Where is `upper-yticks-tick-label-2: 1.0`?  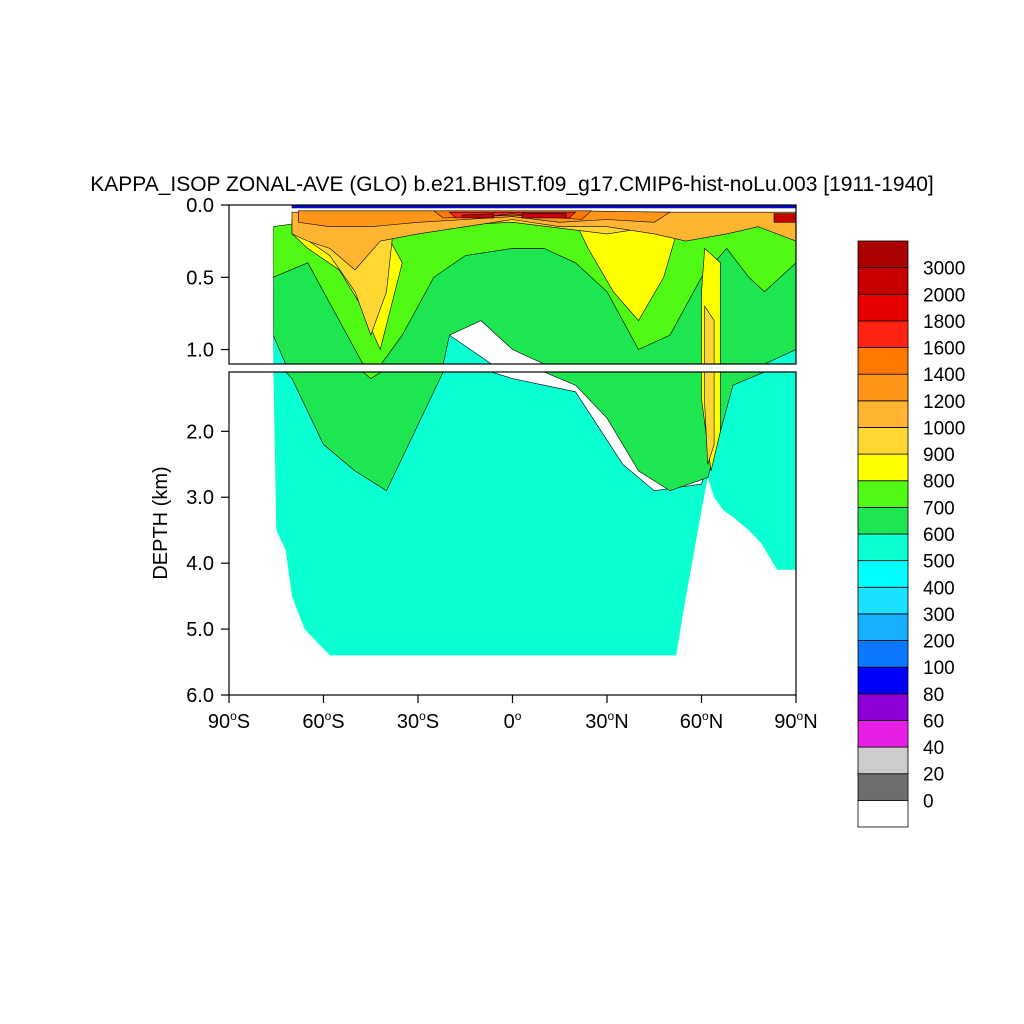
upper-yticks-tick-label-2: 1.0 is located at coordinates (200, 351).